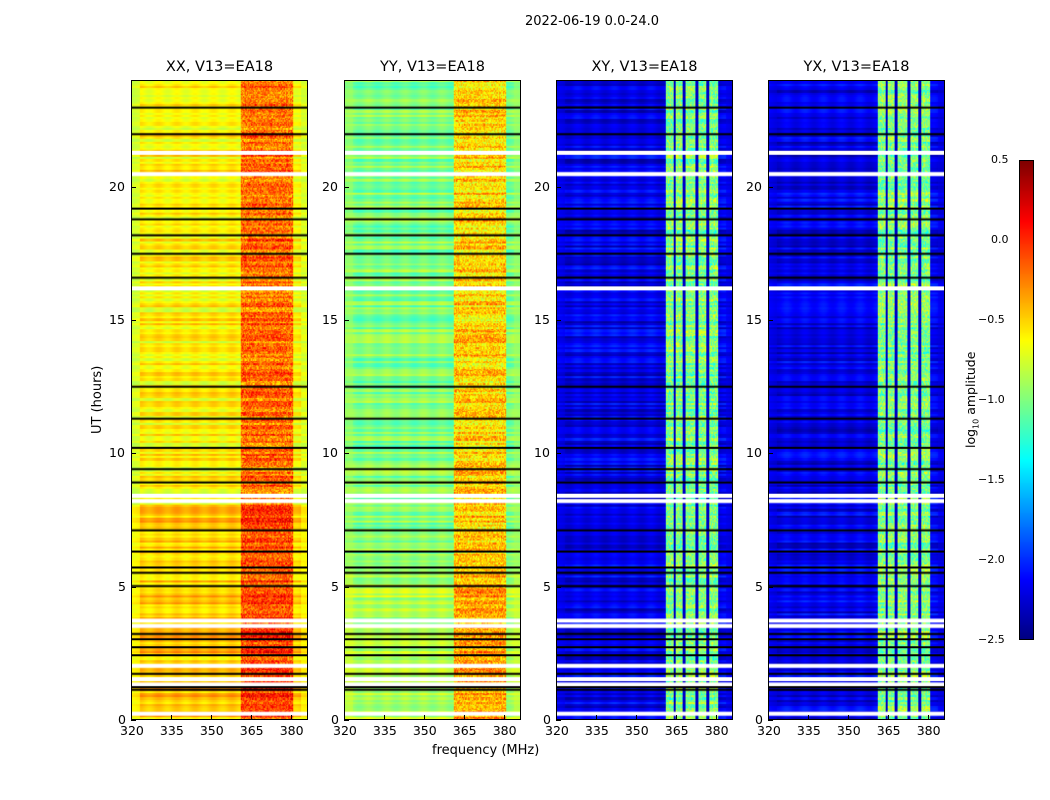 The image size is (1050, 800). What do you see at coordinates (991, 479) in the screenshot?
I see `colorbar-tick-label: −1.5` at bounding box center [991, 479].